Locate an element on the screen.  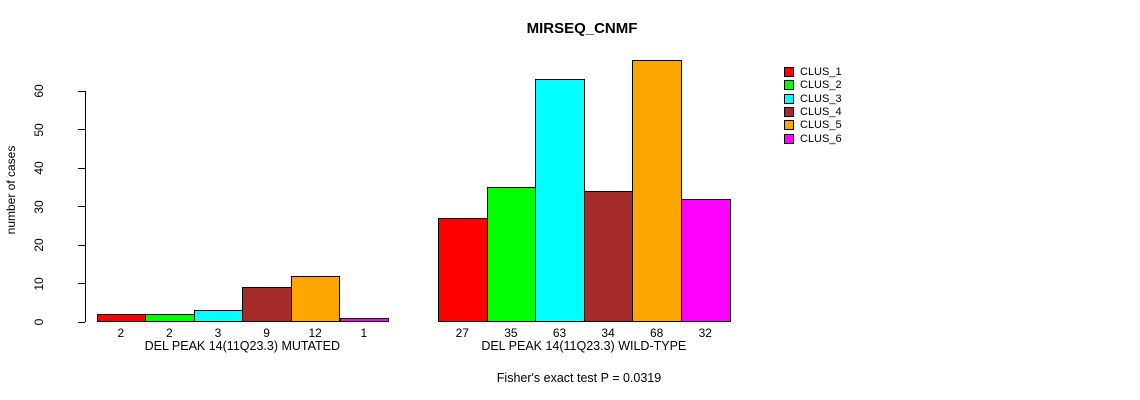
legend-item: CLUS_5 is located at coordinates (813, 125).